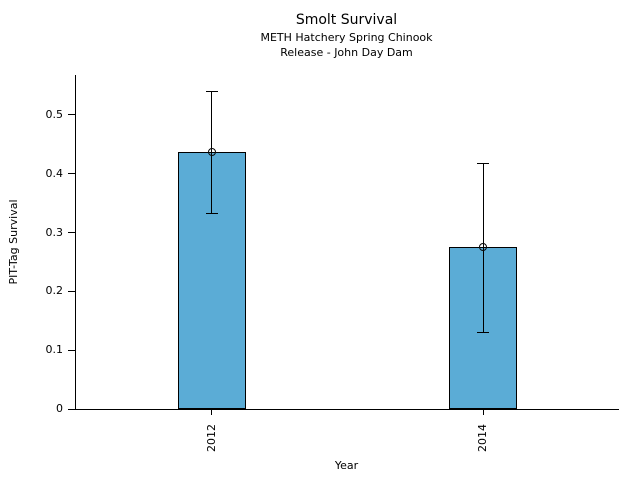 This screenshot has height=480, width=640. Describe the element at coordinates (346, 52) in the screenshot. I see `chart-subtitle-line2: Release - John Day Dam` at that location.